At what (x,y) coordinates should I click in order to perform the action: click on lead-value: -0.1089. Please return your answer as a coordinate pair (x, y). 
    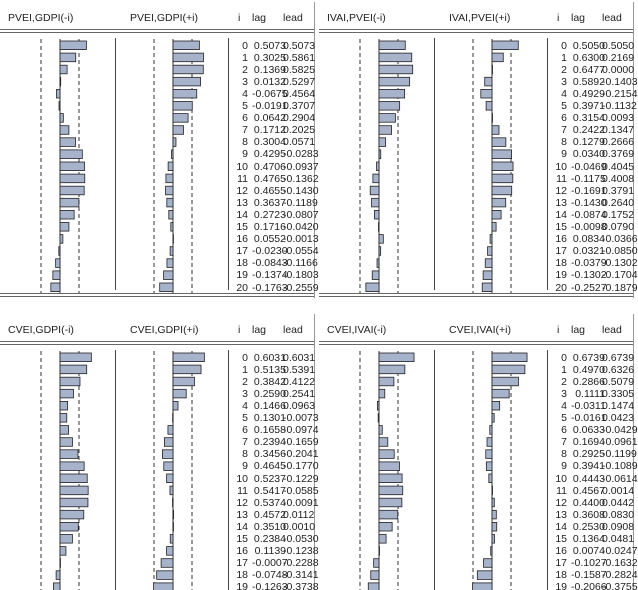
    Looking at the image, I should click on (620, 466).